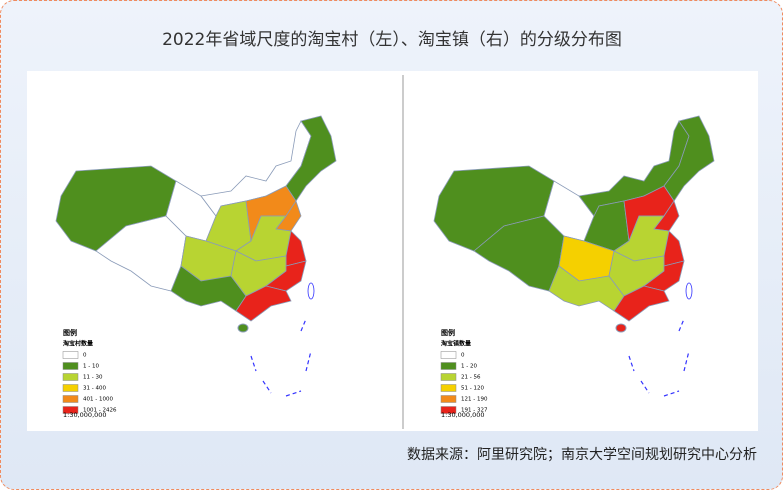 This screenshot has height=490, width=783. Describe the element at coordinates (471, 378) in the screenshot. I see `legend-label: 21 - 56` at that location.